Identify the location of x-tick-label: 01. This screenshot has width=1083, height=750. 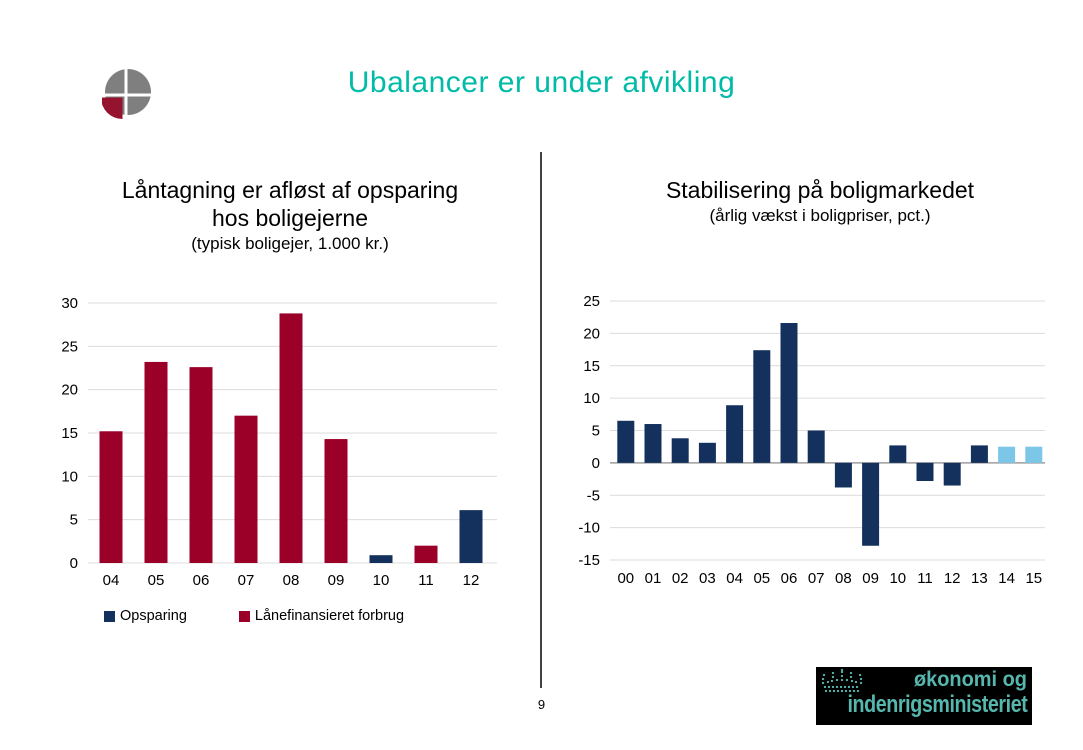
(653, 578).